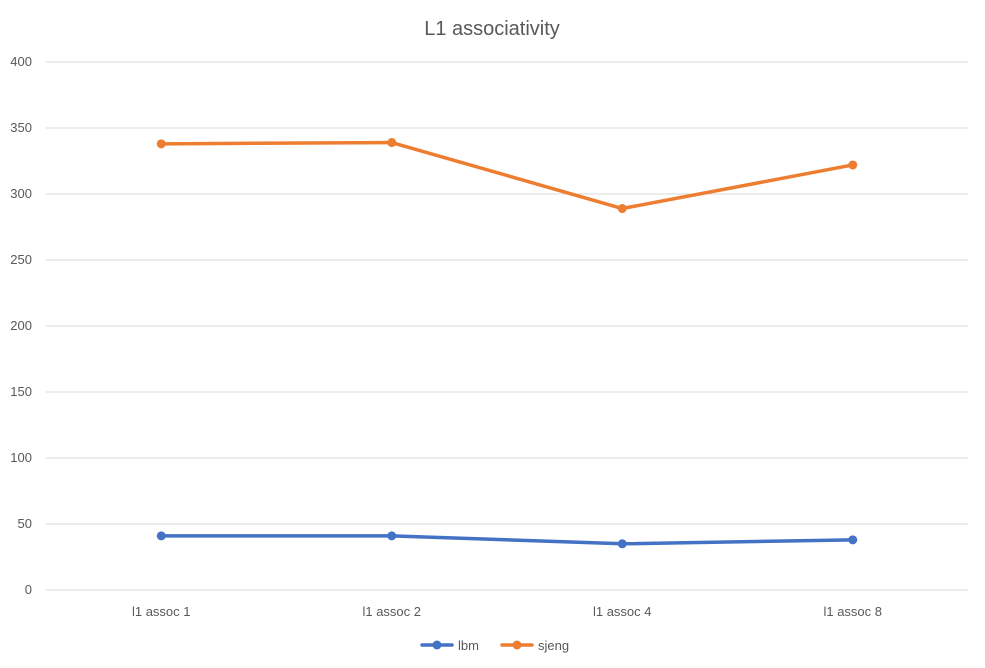  I want to click on y-axis-tick-labels: 0 50 100 150 200 250 300 350 400, so click(21, 325).